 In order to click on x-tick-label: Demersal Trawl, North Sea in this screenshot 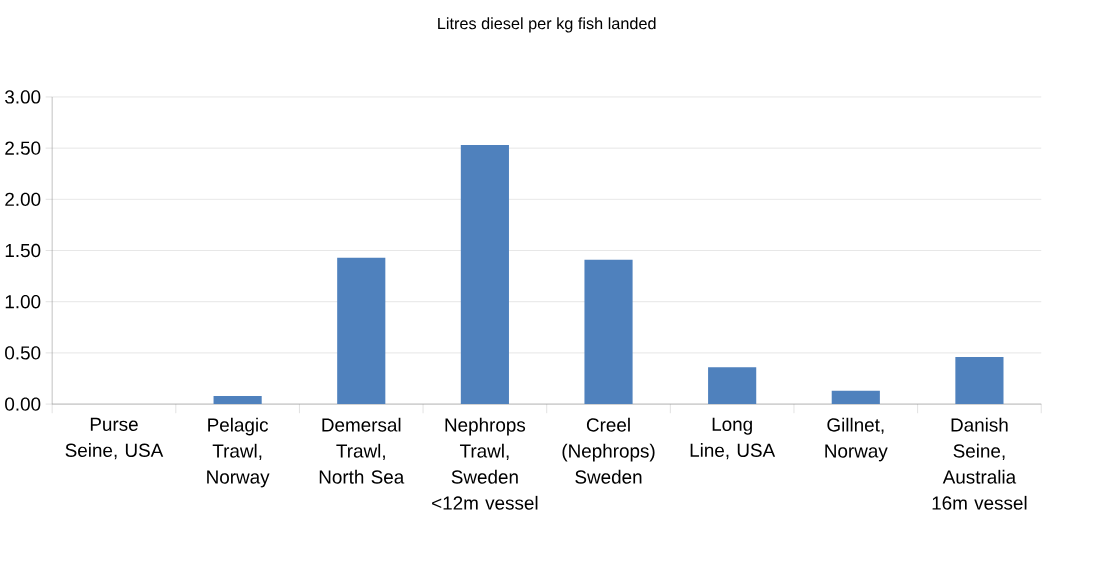, I will do `click(362, 451)`.